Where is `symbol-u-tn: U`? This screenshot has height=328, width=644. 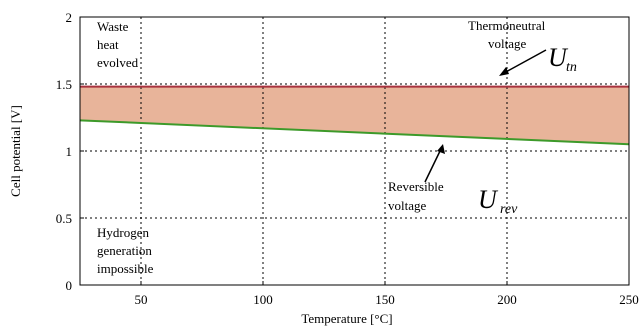 symbol-u-tn: U is located at coordinates (558, 57).